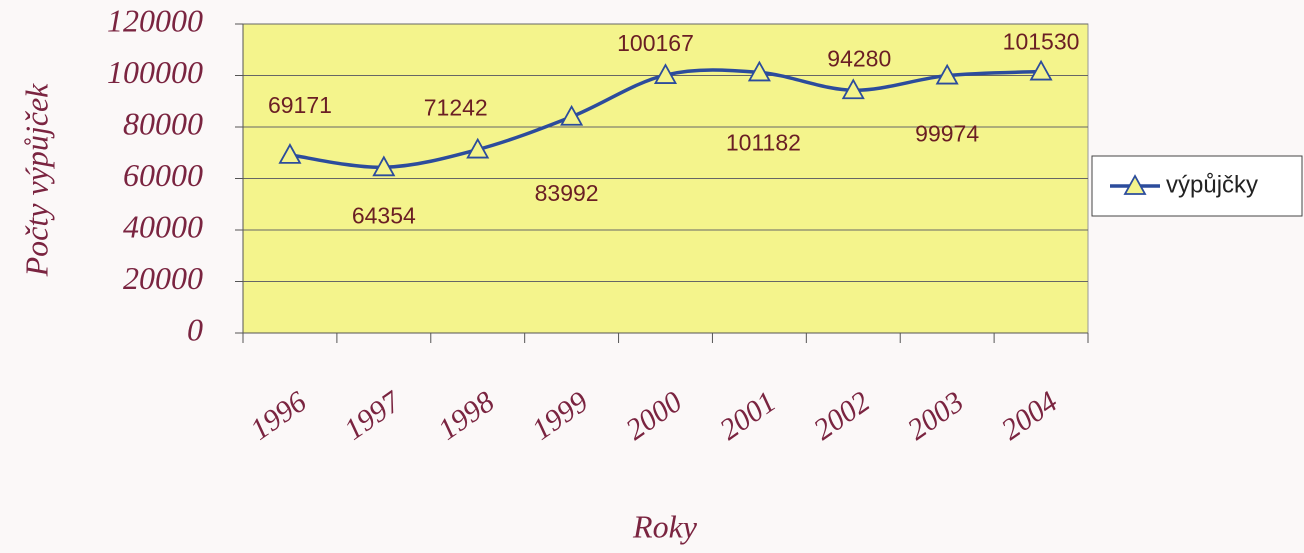 Image resolution: width=1304 pixels, height=553 pixels. I want to click on data-label: 101530, so click(1041, 42).